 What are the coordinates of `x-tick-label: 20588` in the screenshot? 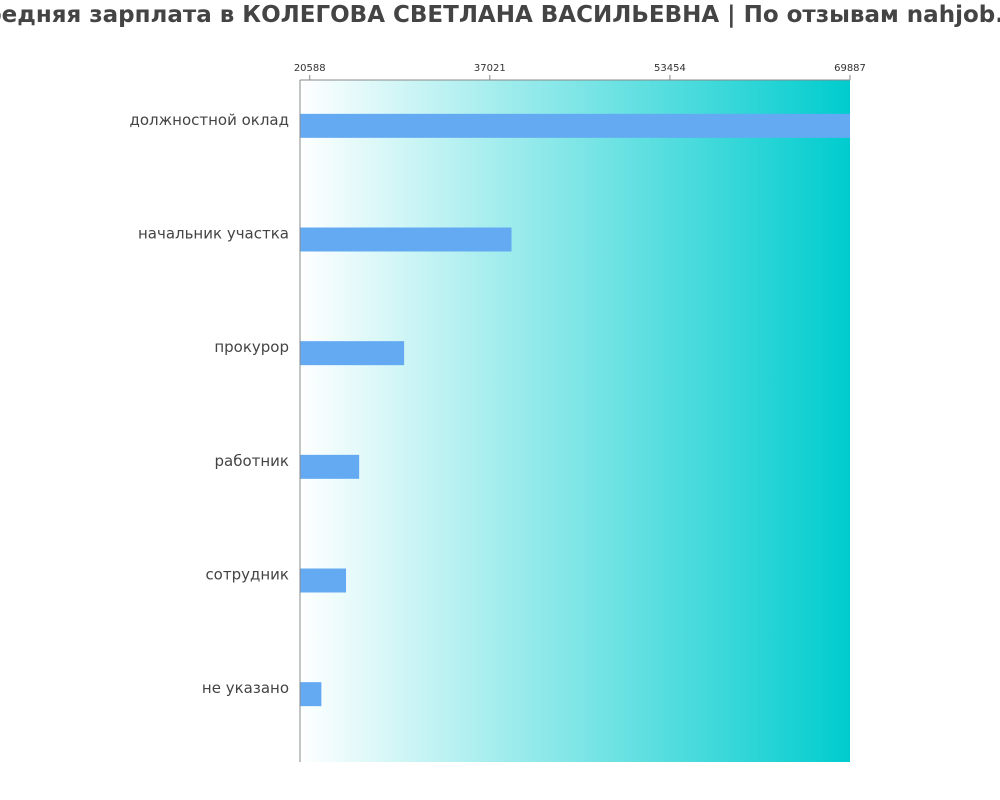 It's located at (310, 68).